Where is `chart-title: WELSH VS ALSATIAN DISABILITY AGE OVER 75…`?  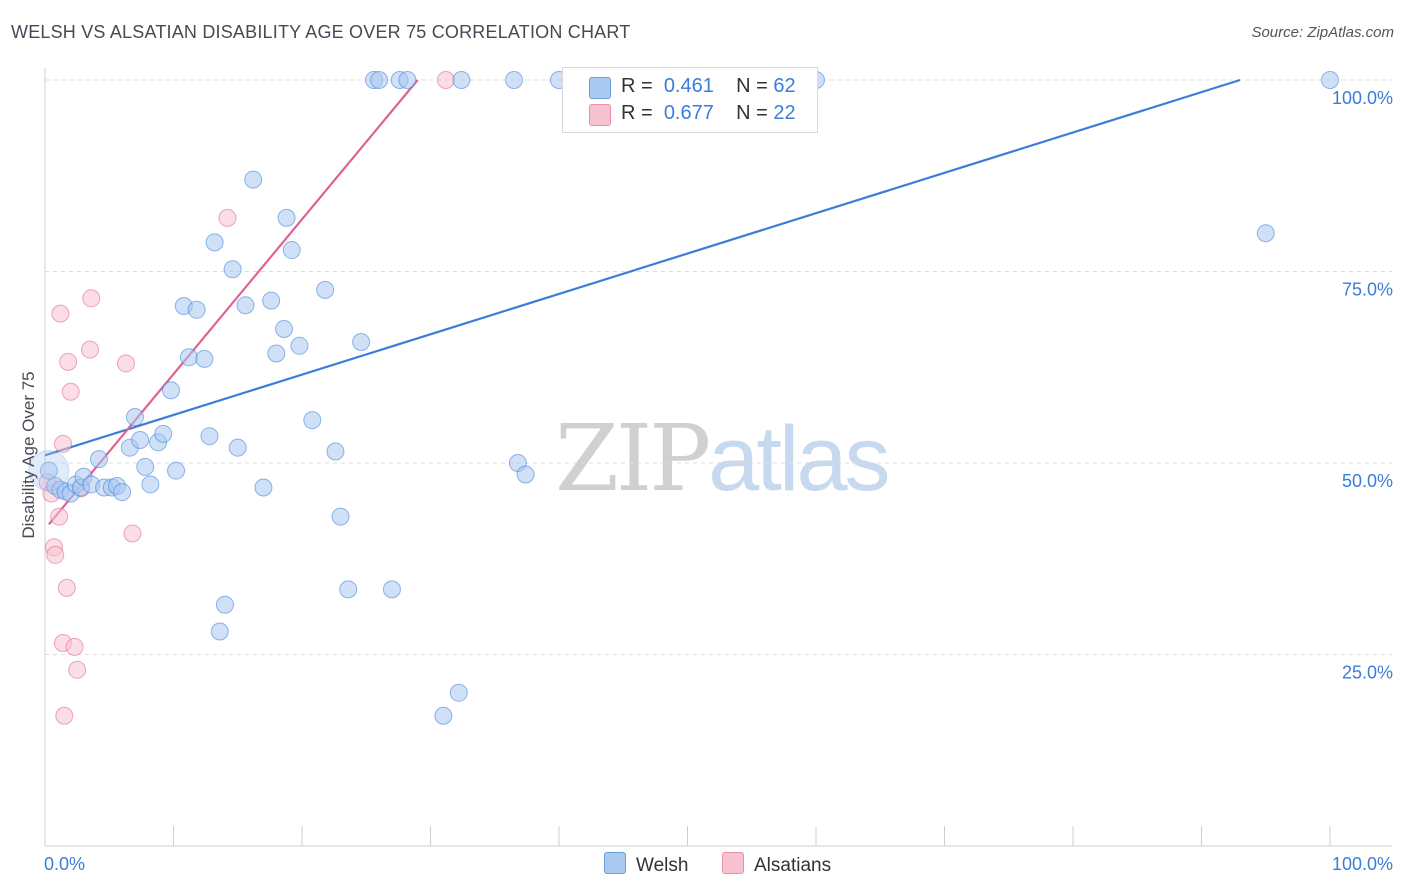 chart-title: WELSH VS ALSATIAN DISABILITY AGE OVER 75… is located at coordinates (321, 32).